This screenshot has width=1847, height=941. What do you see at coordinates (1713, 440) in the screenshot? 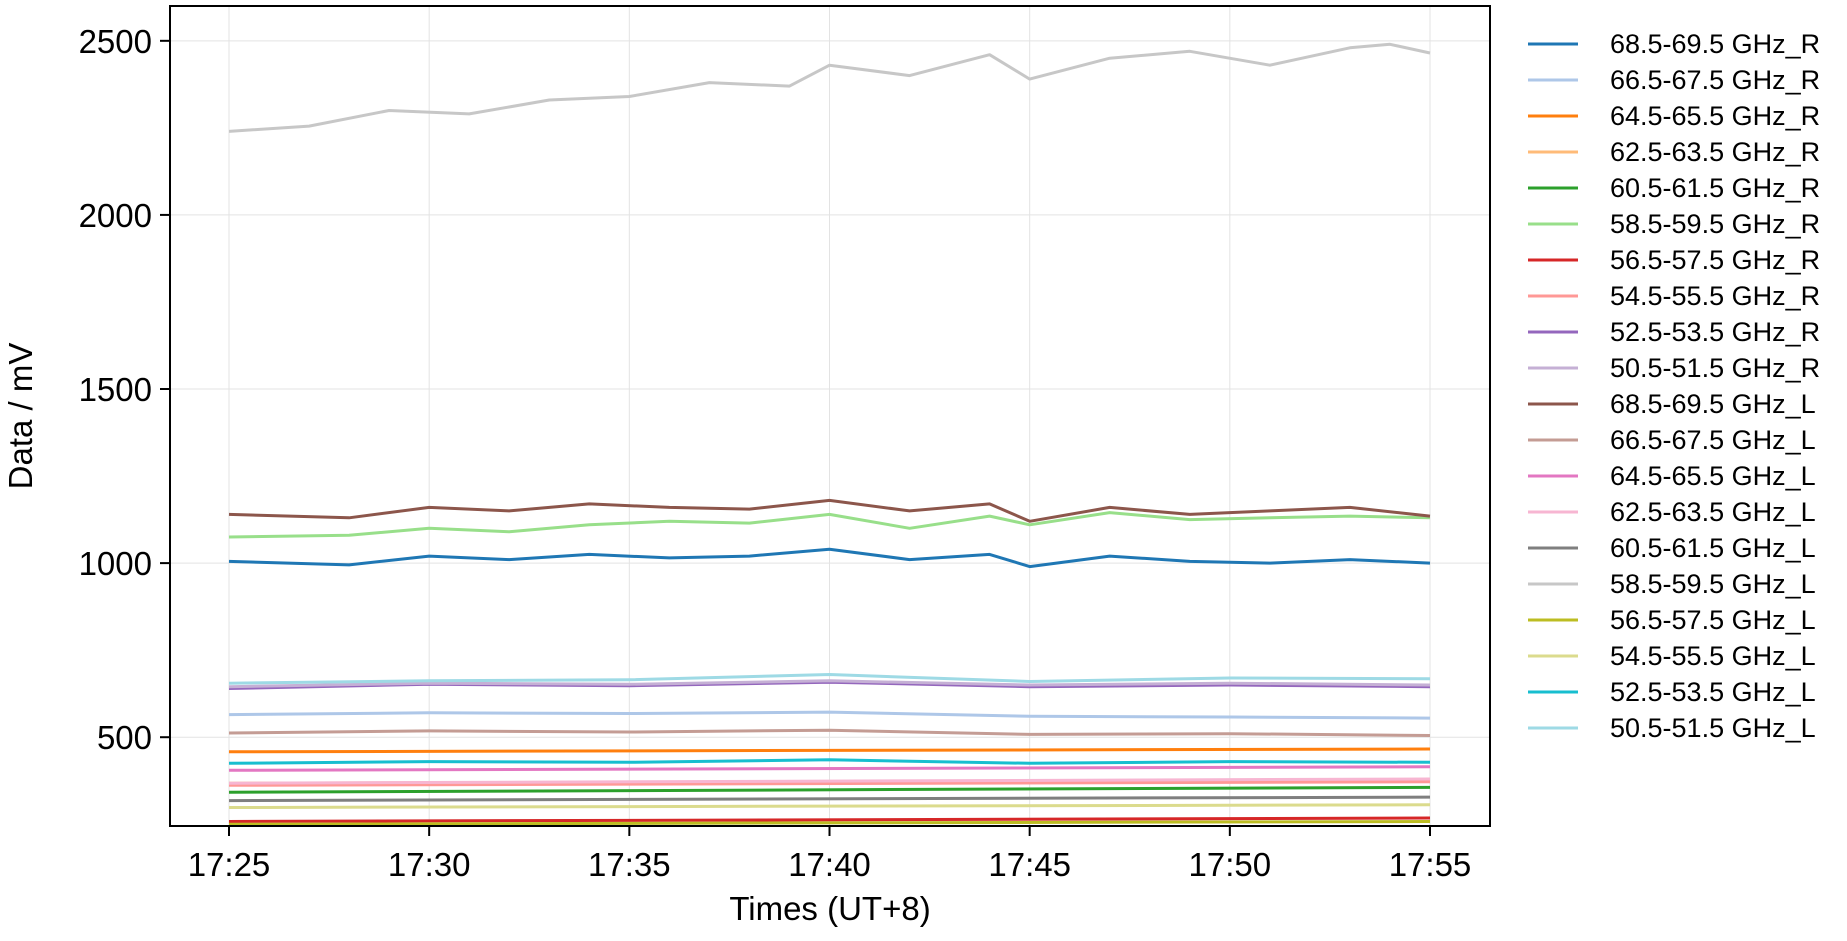
I see `legend-label: 66.5-67.5 GHz_L` at bounding box center [1713, 440].